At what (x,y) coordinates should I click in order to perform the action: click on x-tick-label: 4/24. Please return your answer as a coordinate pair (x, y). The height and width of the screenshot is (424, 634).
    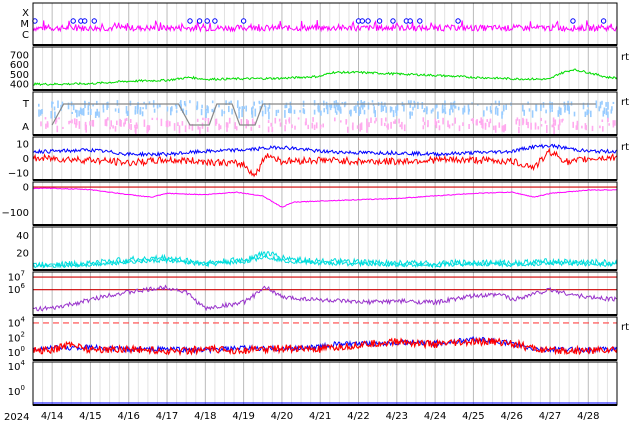
    Looking at the image, I should click on (435, 416).